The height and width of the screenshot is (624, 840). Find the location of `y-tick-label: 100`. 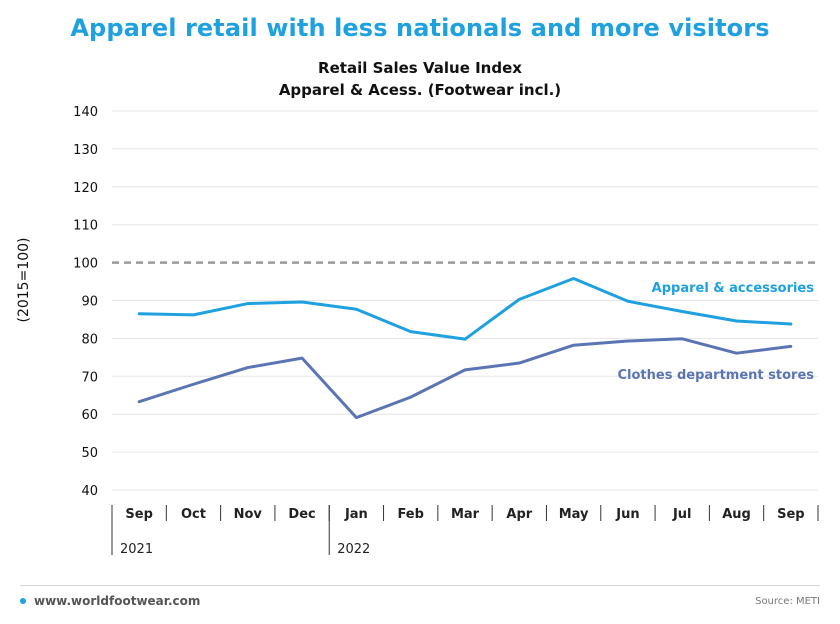

y-tick-label: 100 is located at coordinates (85, 264).